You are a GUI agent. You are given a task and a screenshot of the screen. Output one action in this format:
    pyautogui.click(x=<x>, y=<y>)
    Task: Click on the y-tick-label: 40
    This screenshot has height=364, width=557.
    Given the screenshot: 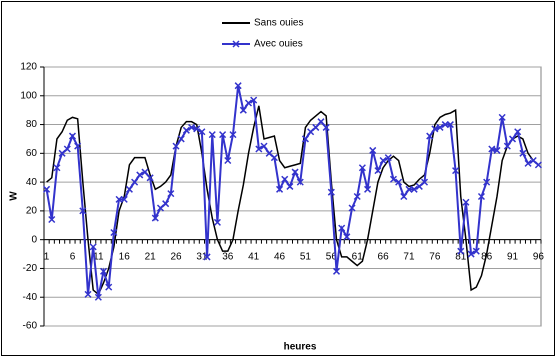 What is the action you would take?
    pyautogui.click(x=32, y=182)
    